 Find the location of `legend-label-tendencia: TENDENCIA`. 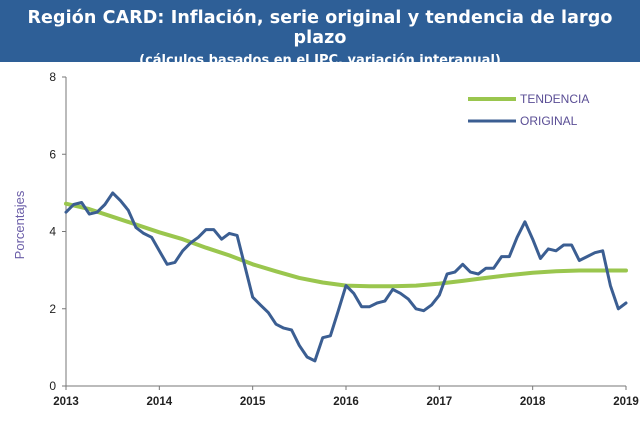

legend-label-tendencia: TENDENCIA is located at coordinates (554, 99).